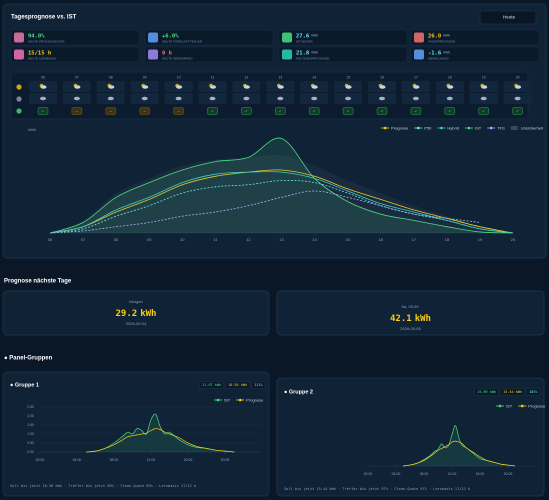  I want to click on kpi-value: 26.0 kWh, so click(439, 36).